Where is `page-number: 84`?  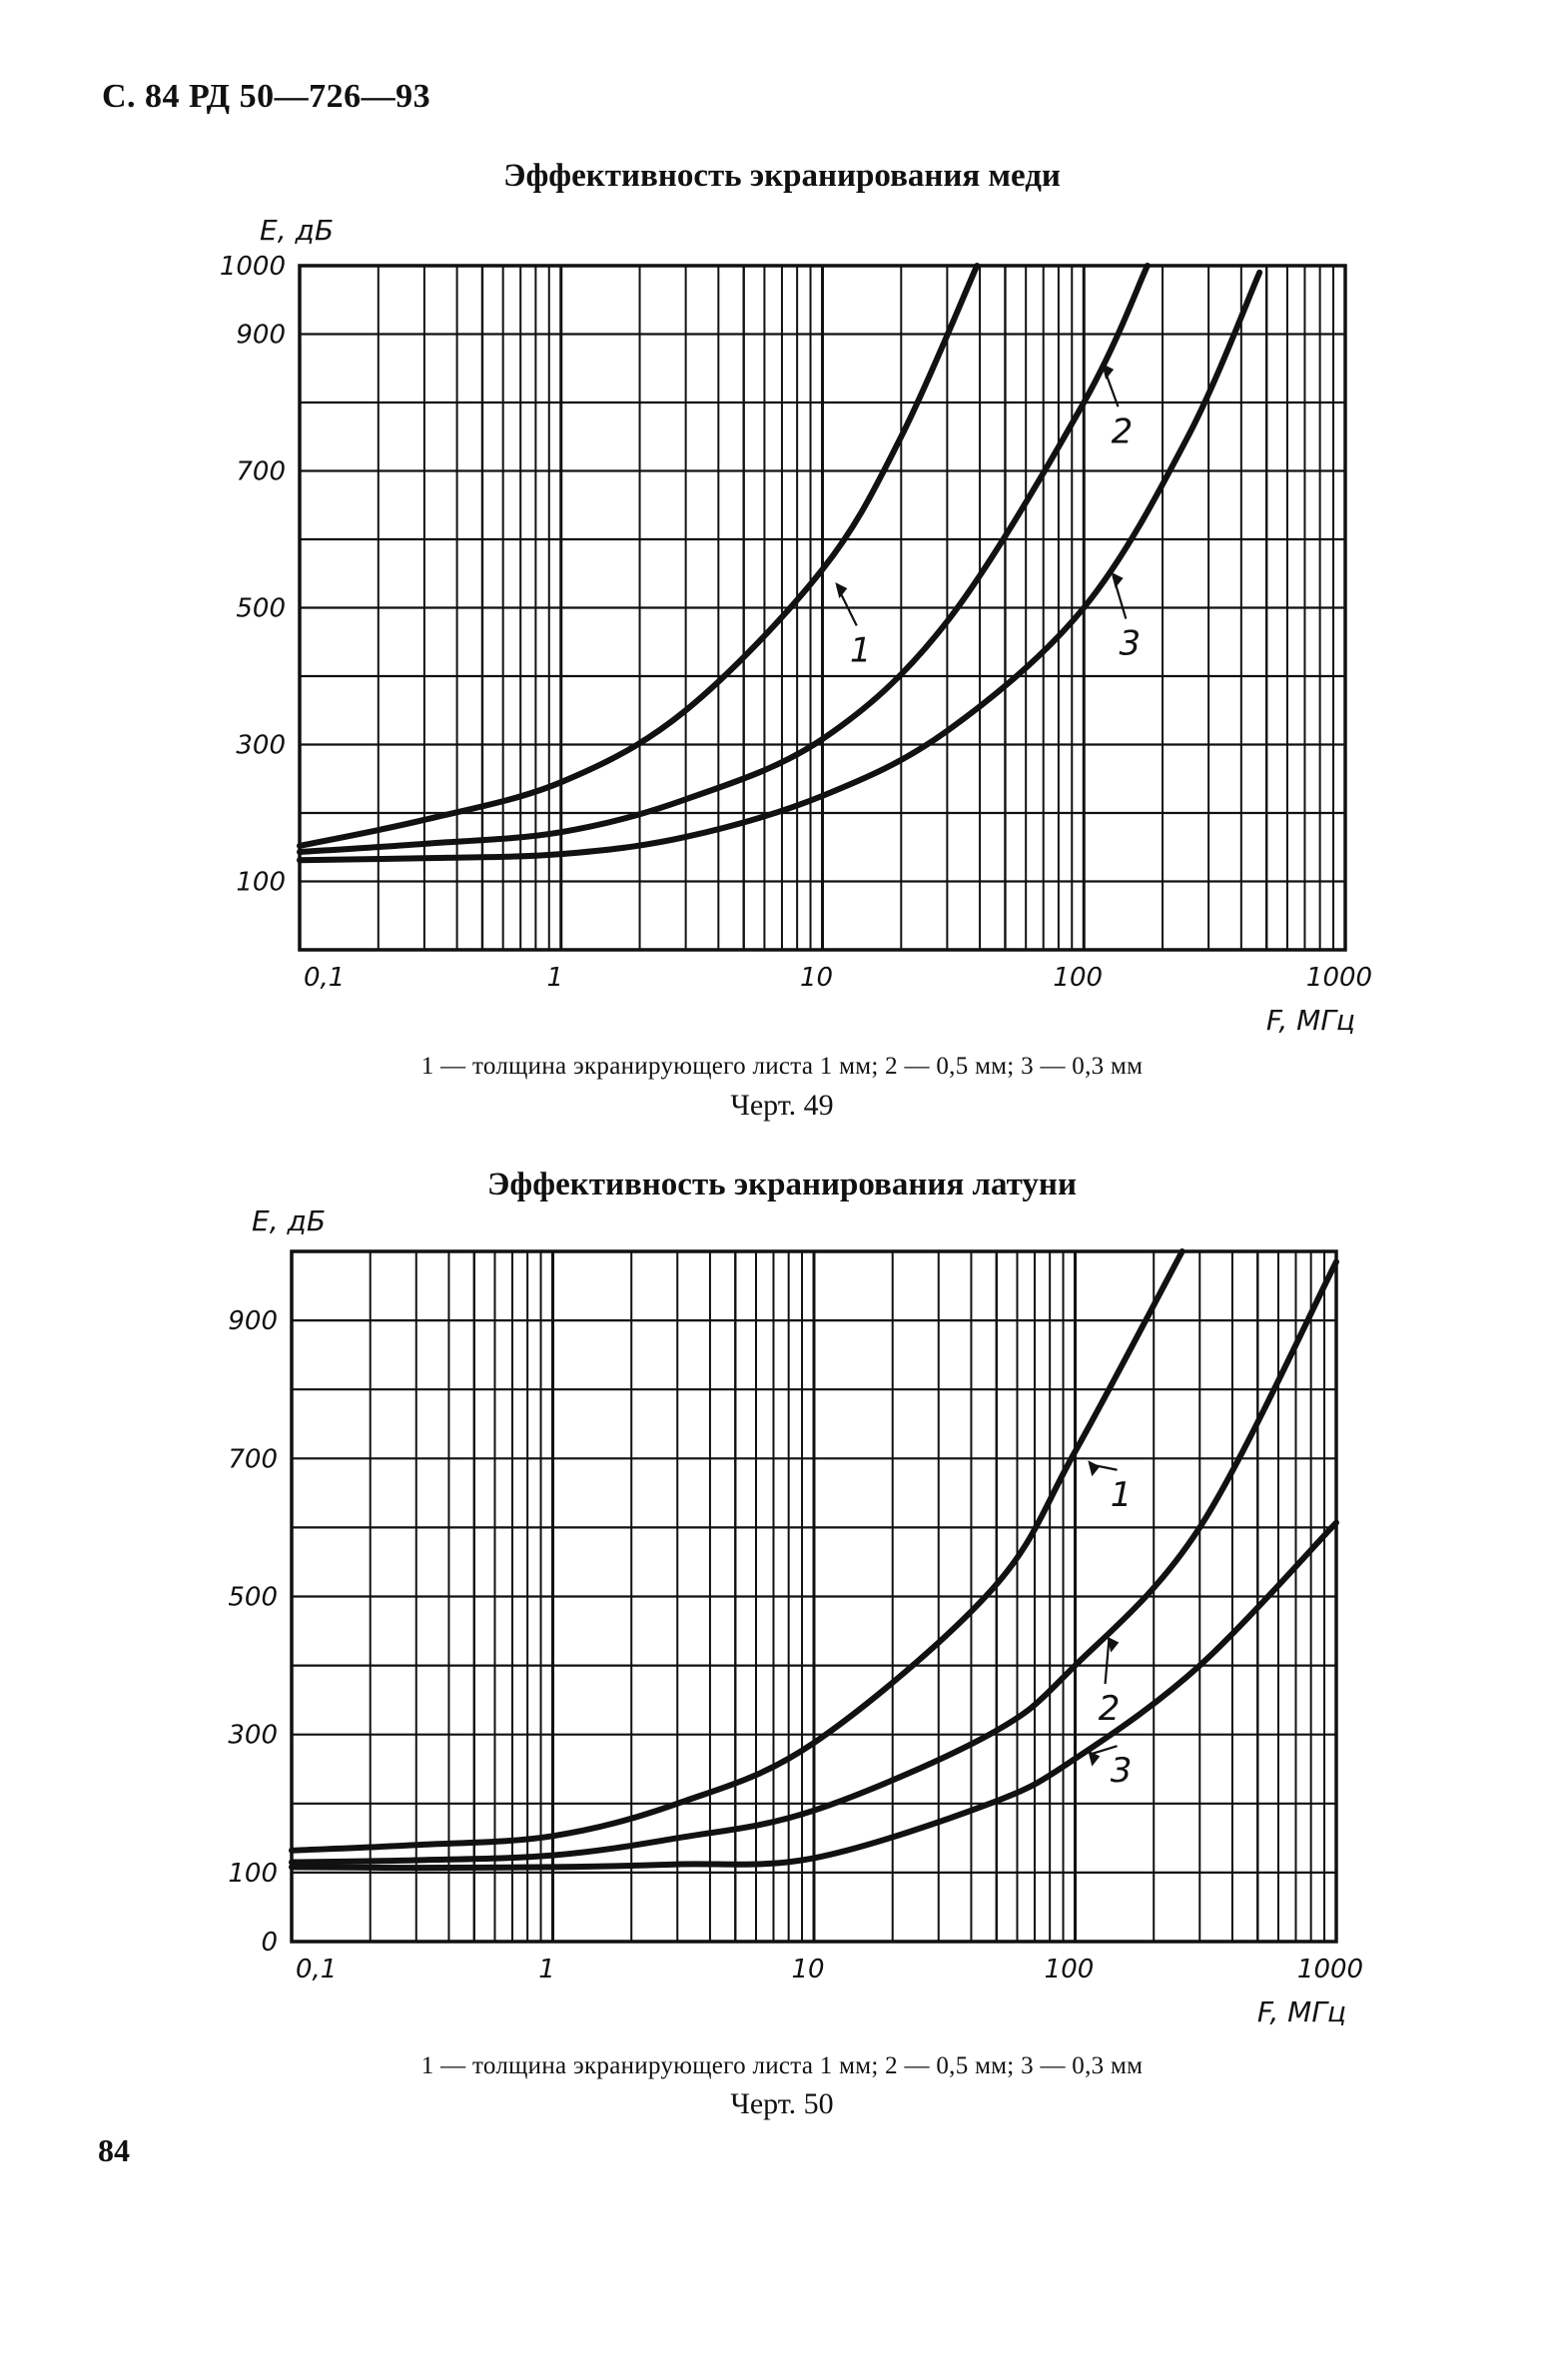 page-number: 84 is located at coordinates (114, 2150).